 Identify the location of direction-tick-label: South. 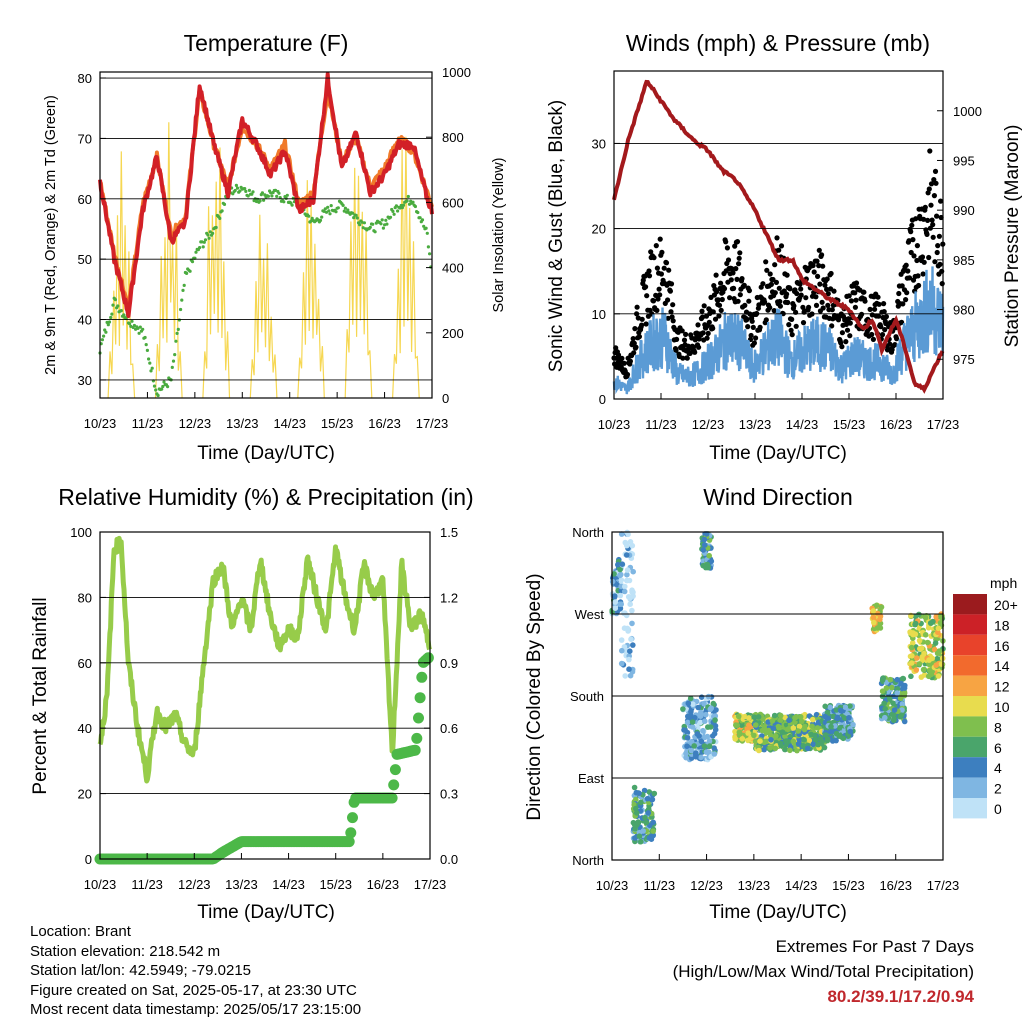
(587, 696).